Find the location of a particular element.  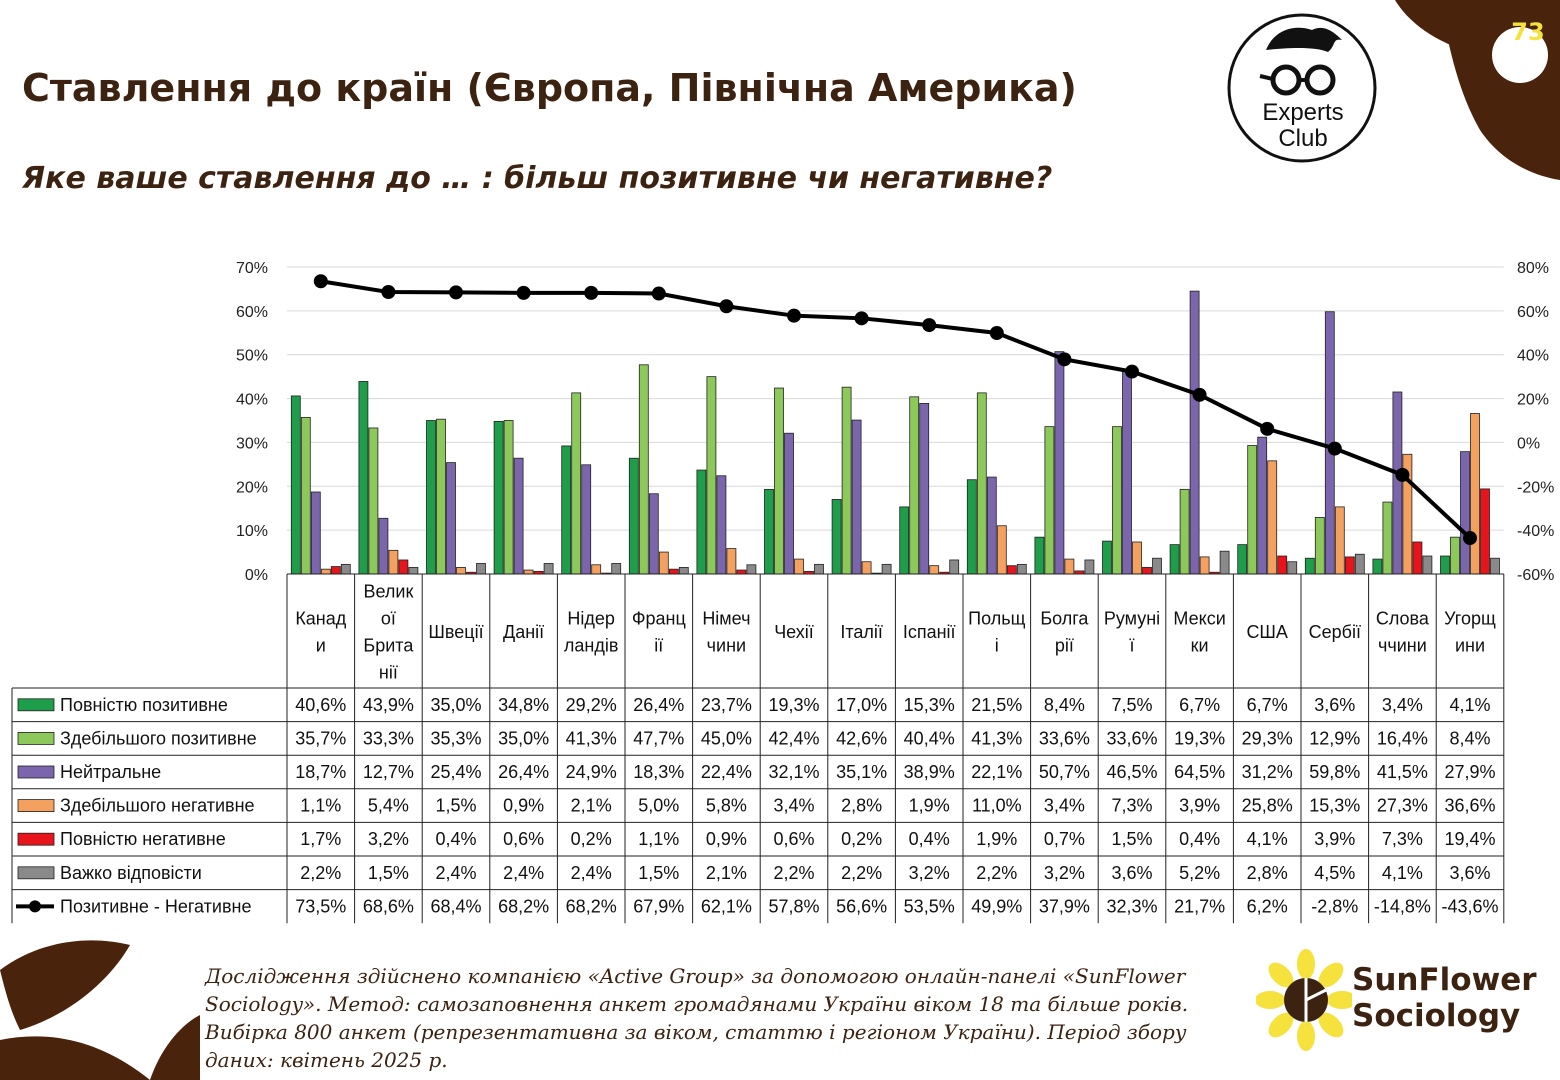

y-tick-label-left: 40% is located at coordinates (252, 400).